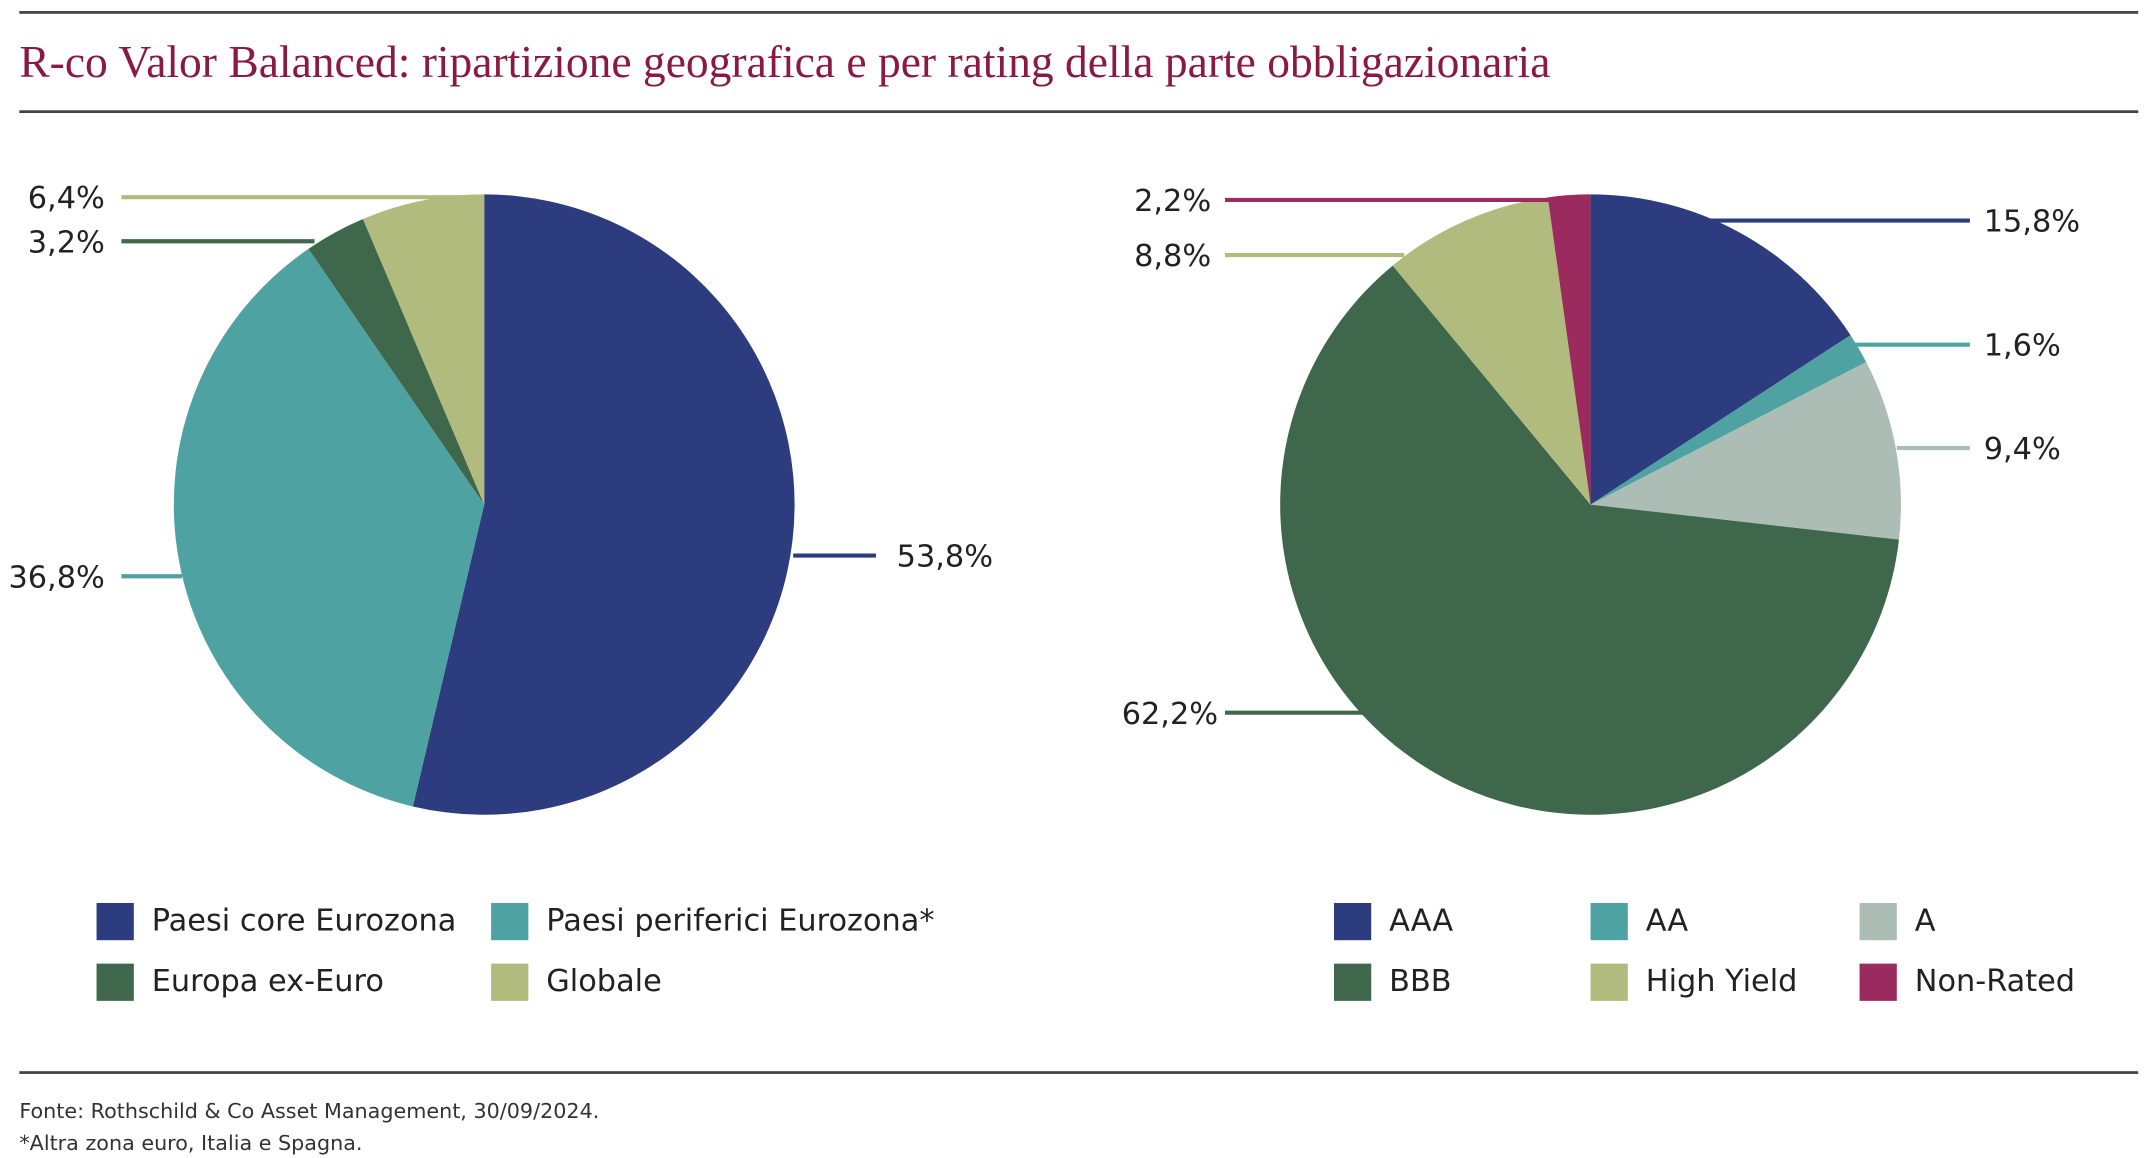  I want to click on legend-item: AA, so click(1639, 921).